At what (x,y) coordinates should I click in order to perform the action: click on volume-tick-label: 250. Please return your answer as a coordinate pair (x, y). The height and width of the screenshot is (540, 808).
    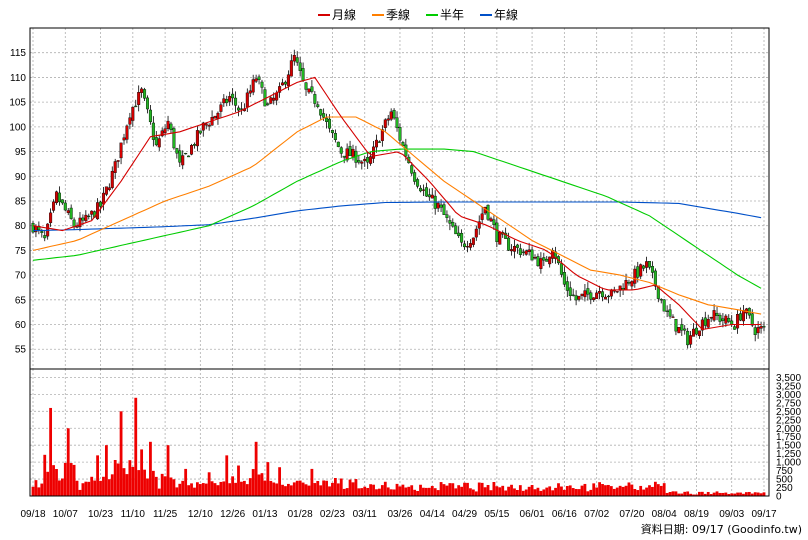
    Looking at the image, I should click on (784, 488).